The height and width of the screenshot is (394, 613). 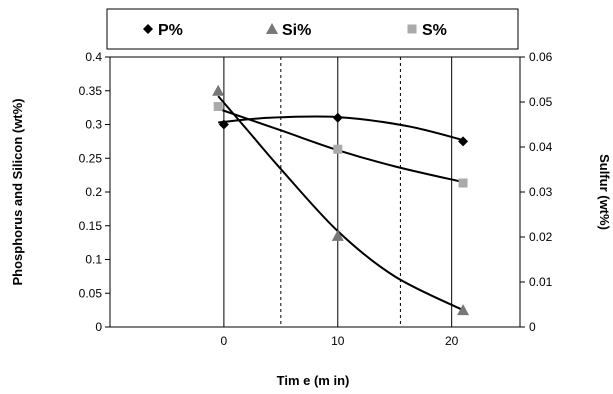 I want to click on left-tick-label: 0, so click(x=98, y=327).